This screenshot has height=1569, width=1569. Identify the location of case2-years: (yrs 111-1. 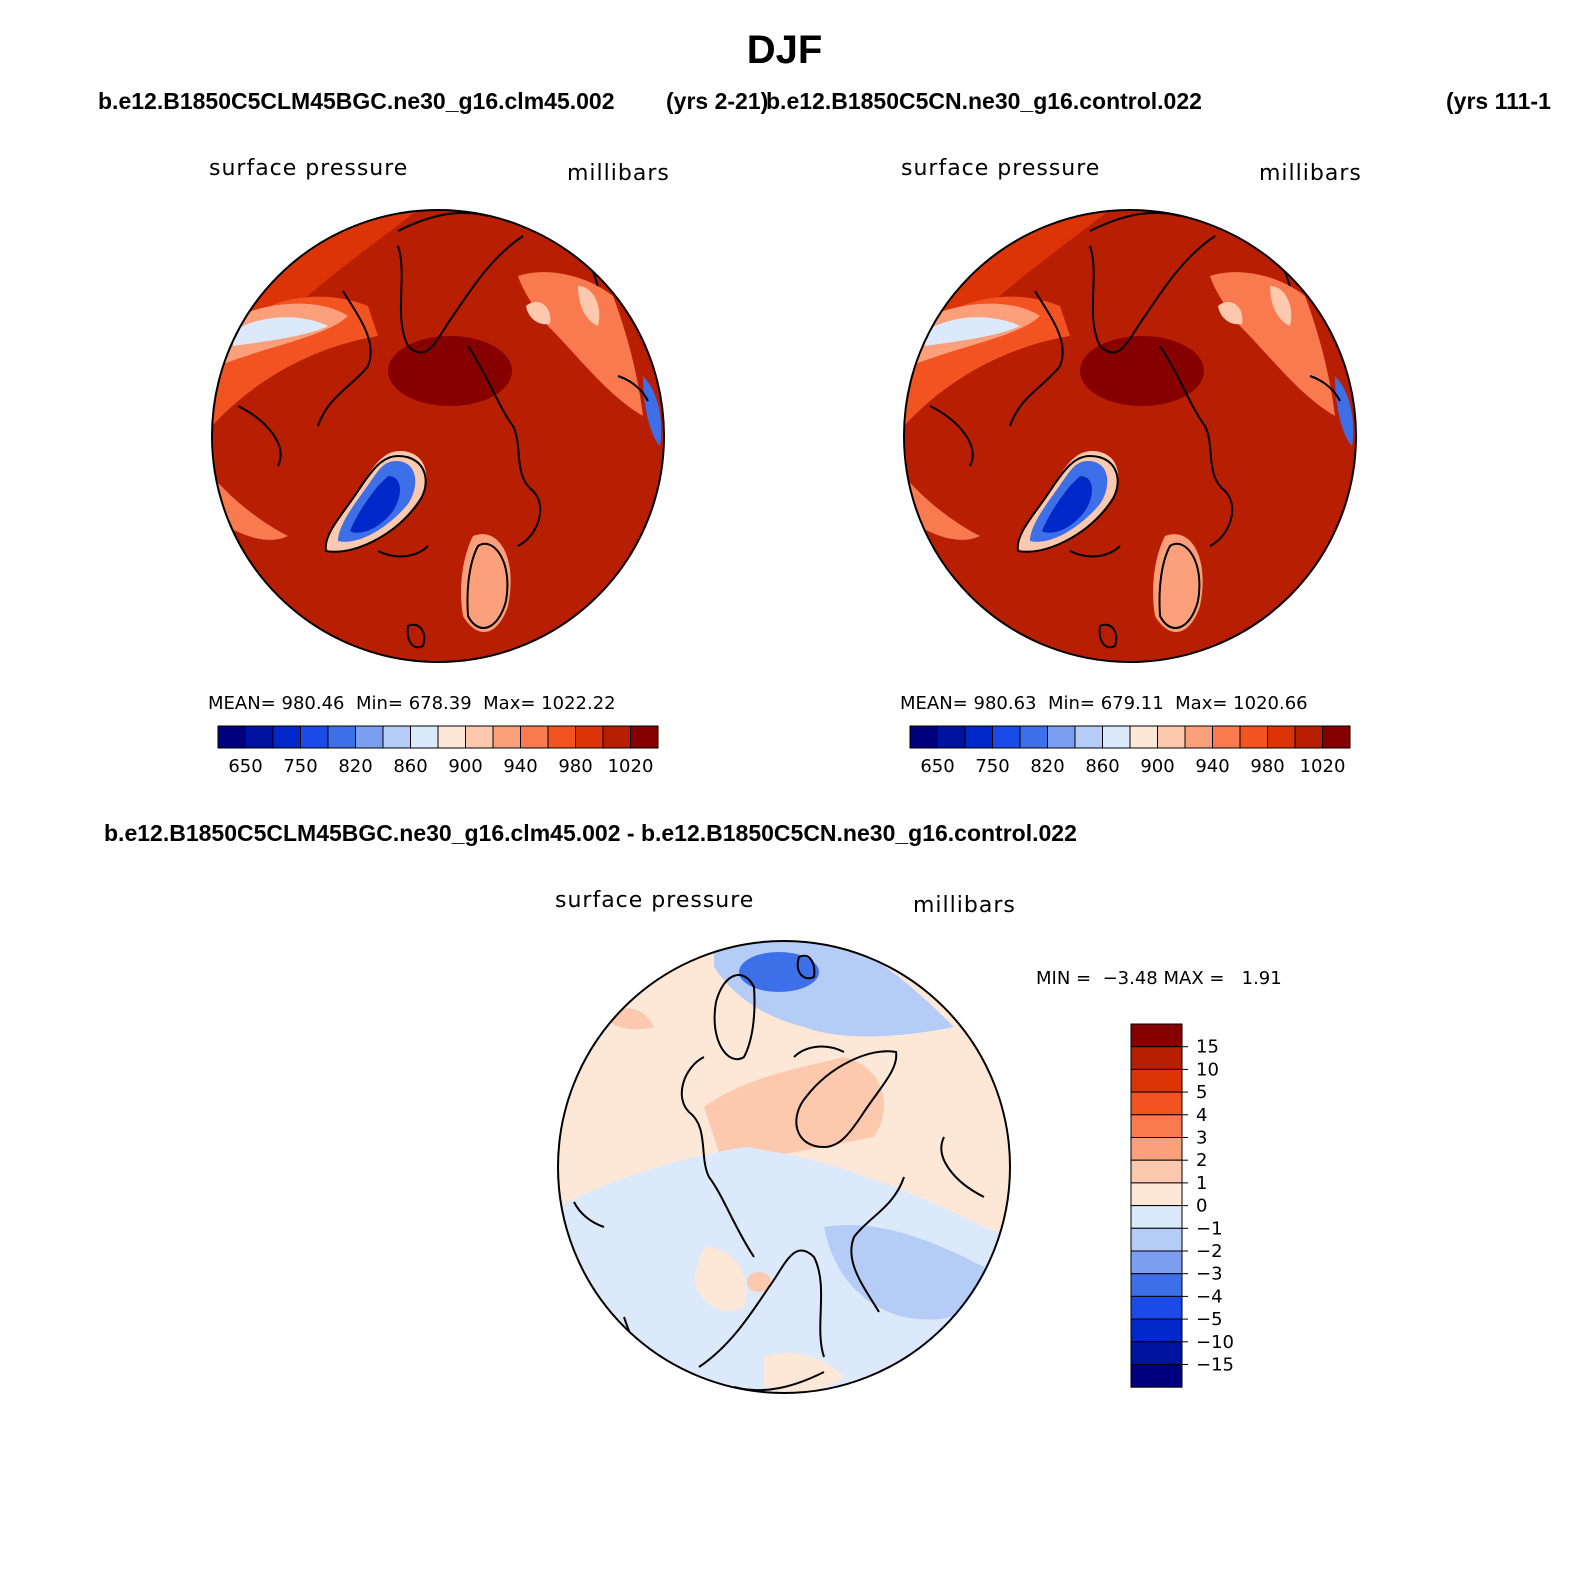
(1498, 101).